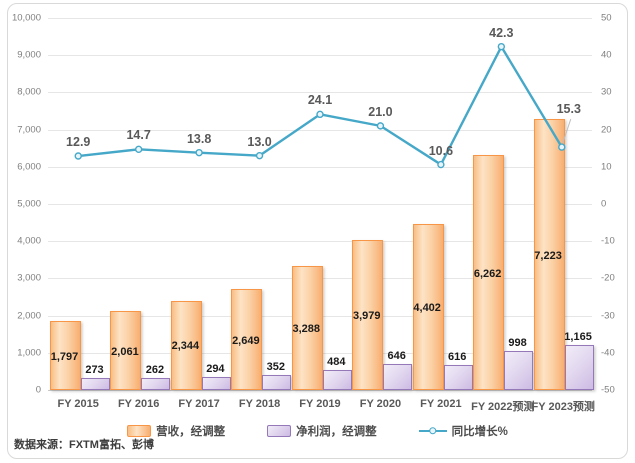  I want to click on growth-line-label: 13.0, so click(259, 141).